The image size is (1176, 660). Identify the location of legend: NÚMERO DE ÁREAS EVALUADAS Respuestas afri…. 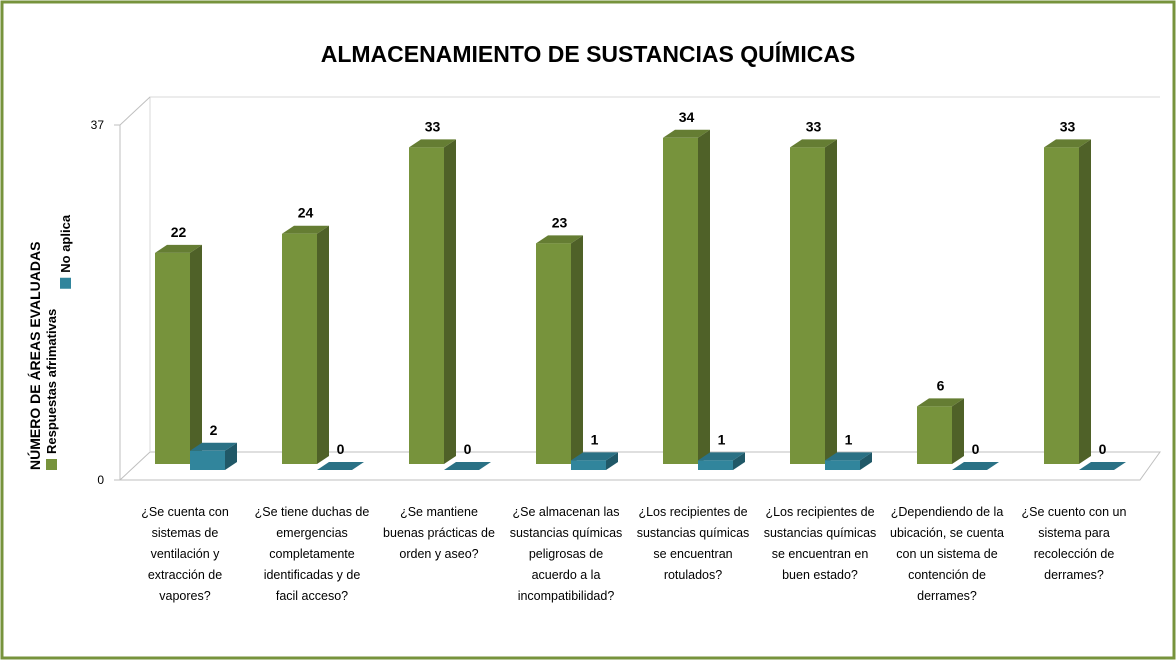
(49, 342).